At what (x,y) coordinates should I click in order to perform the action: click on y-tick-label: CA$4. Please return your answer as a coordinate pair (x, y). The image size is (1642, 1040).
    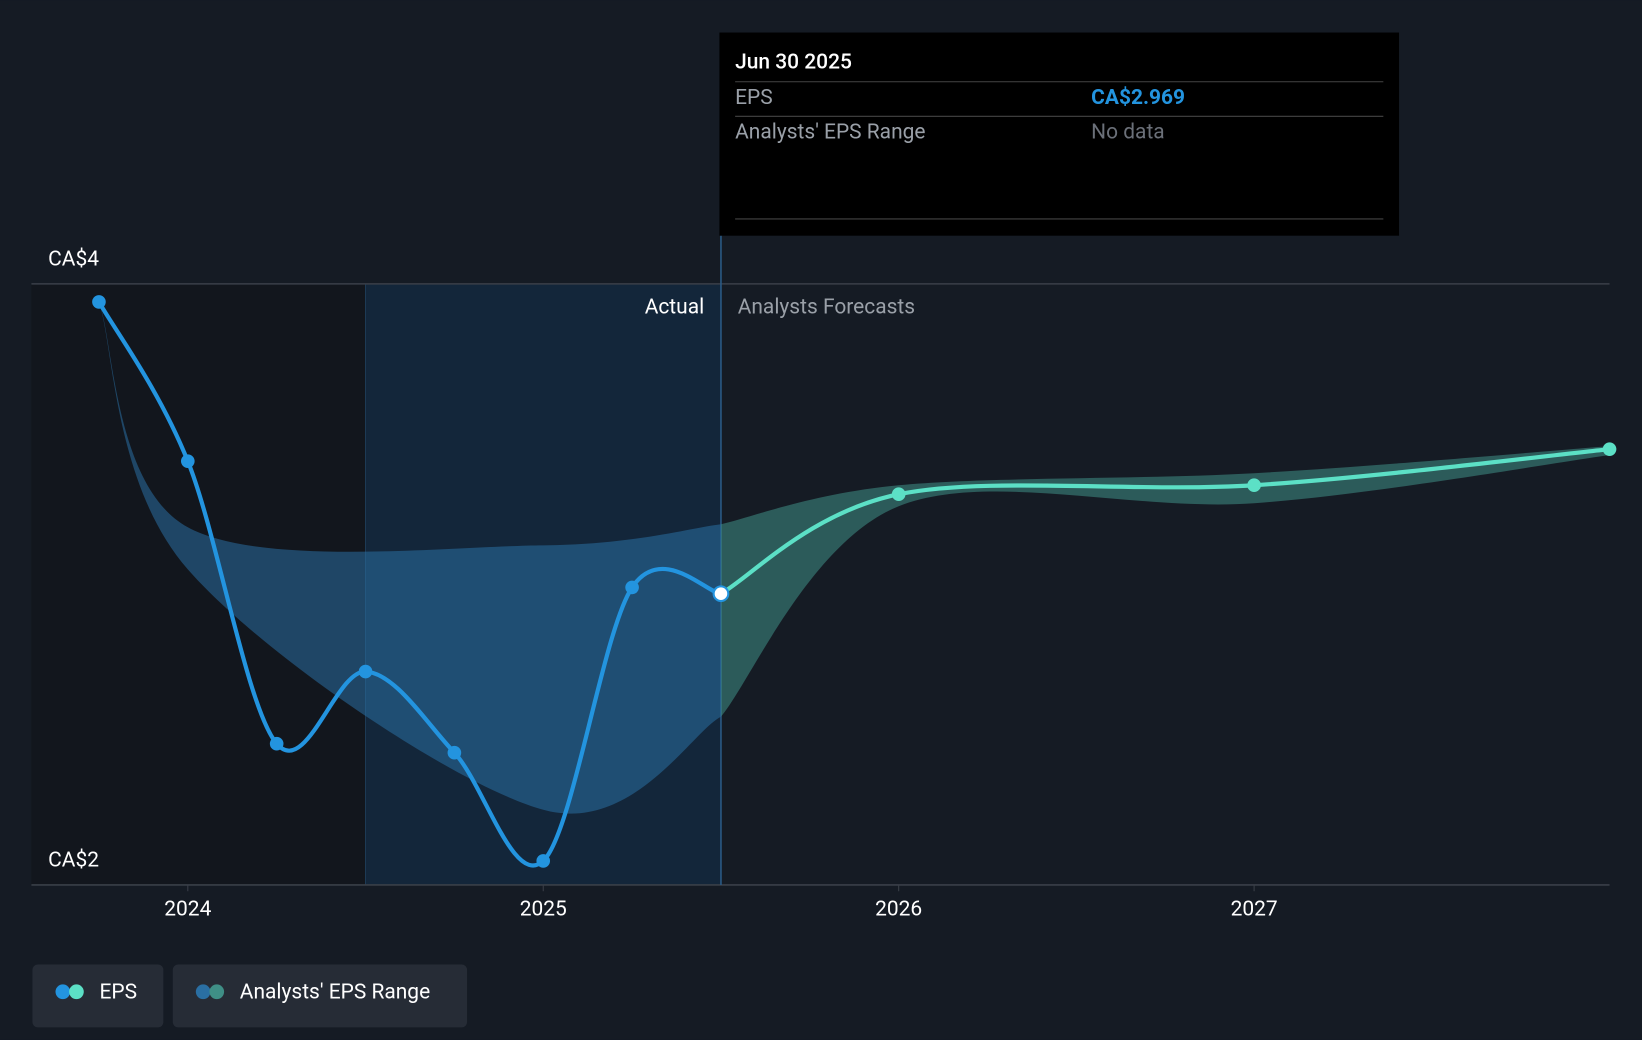
    Looking at the image, I should click on (73, 259).